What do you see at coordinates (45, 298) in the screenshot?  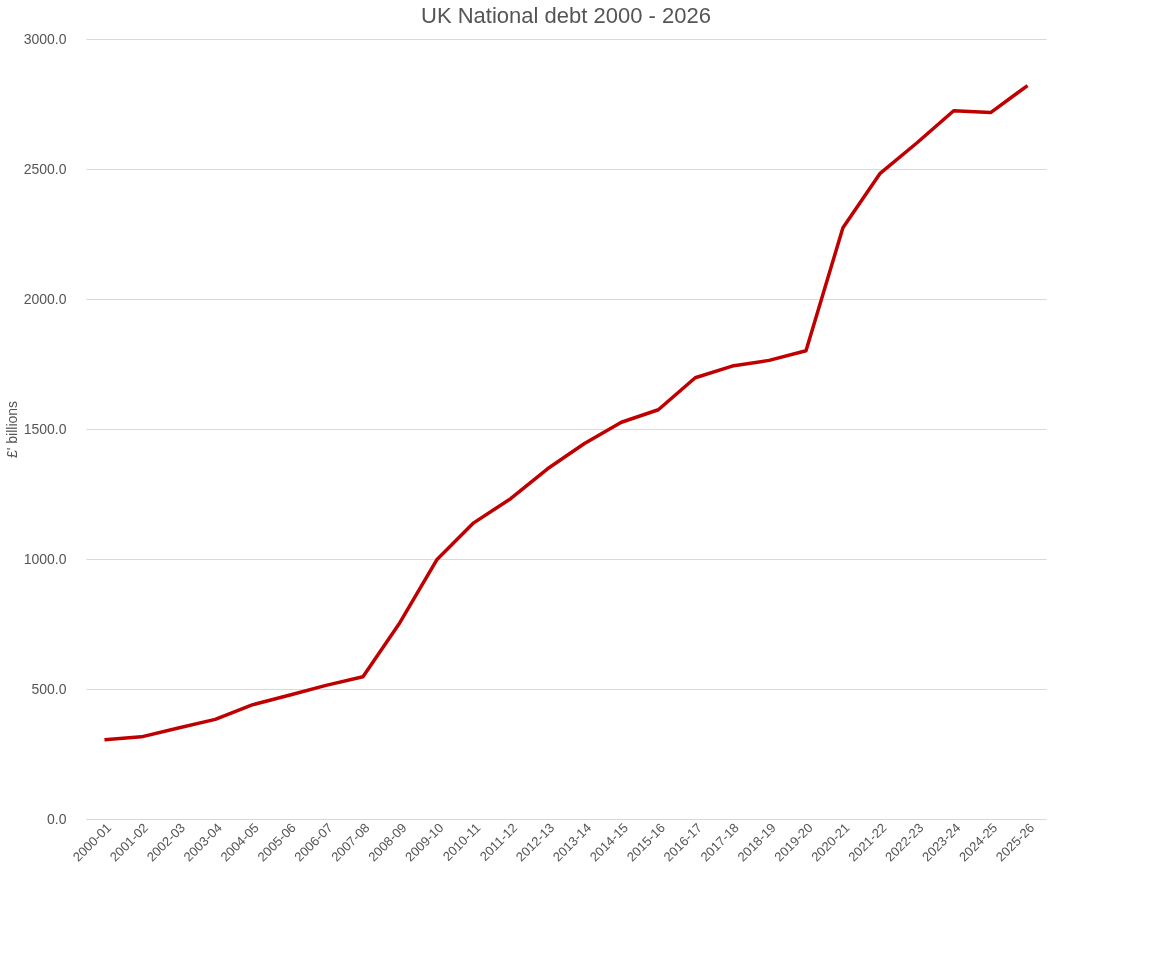 I see `y-tick-label: 2000.0` at bounding box center [45, 298].